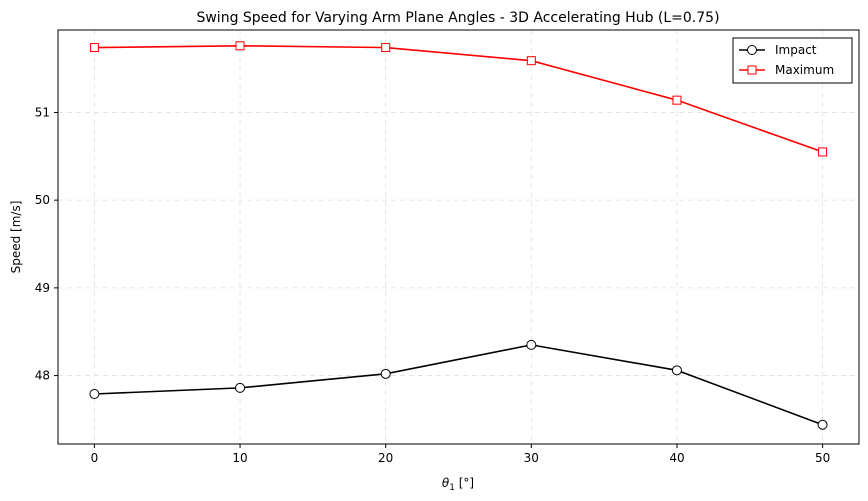 The height and width of the screenshot is (501, 868). I want to click on legend-label-maximum: Maximum, so click(804, 70).